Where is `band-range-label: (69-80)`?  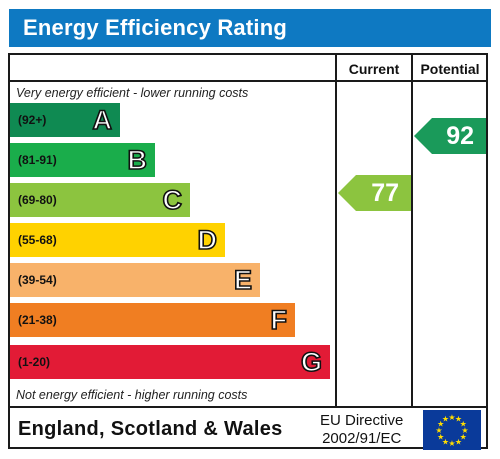
band-range-label: (69-80) is located at coordinates (37, 200).